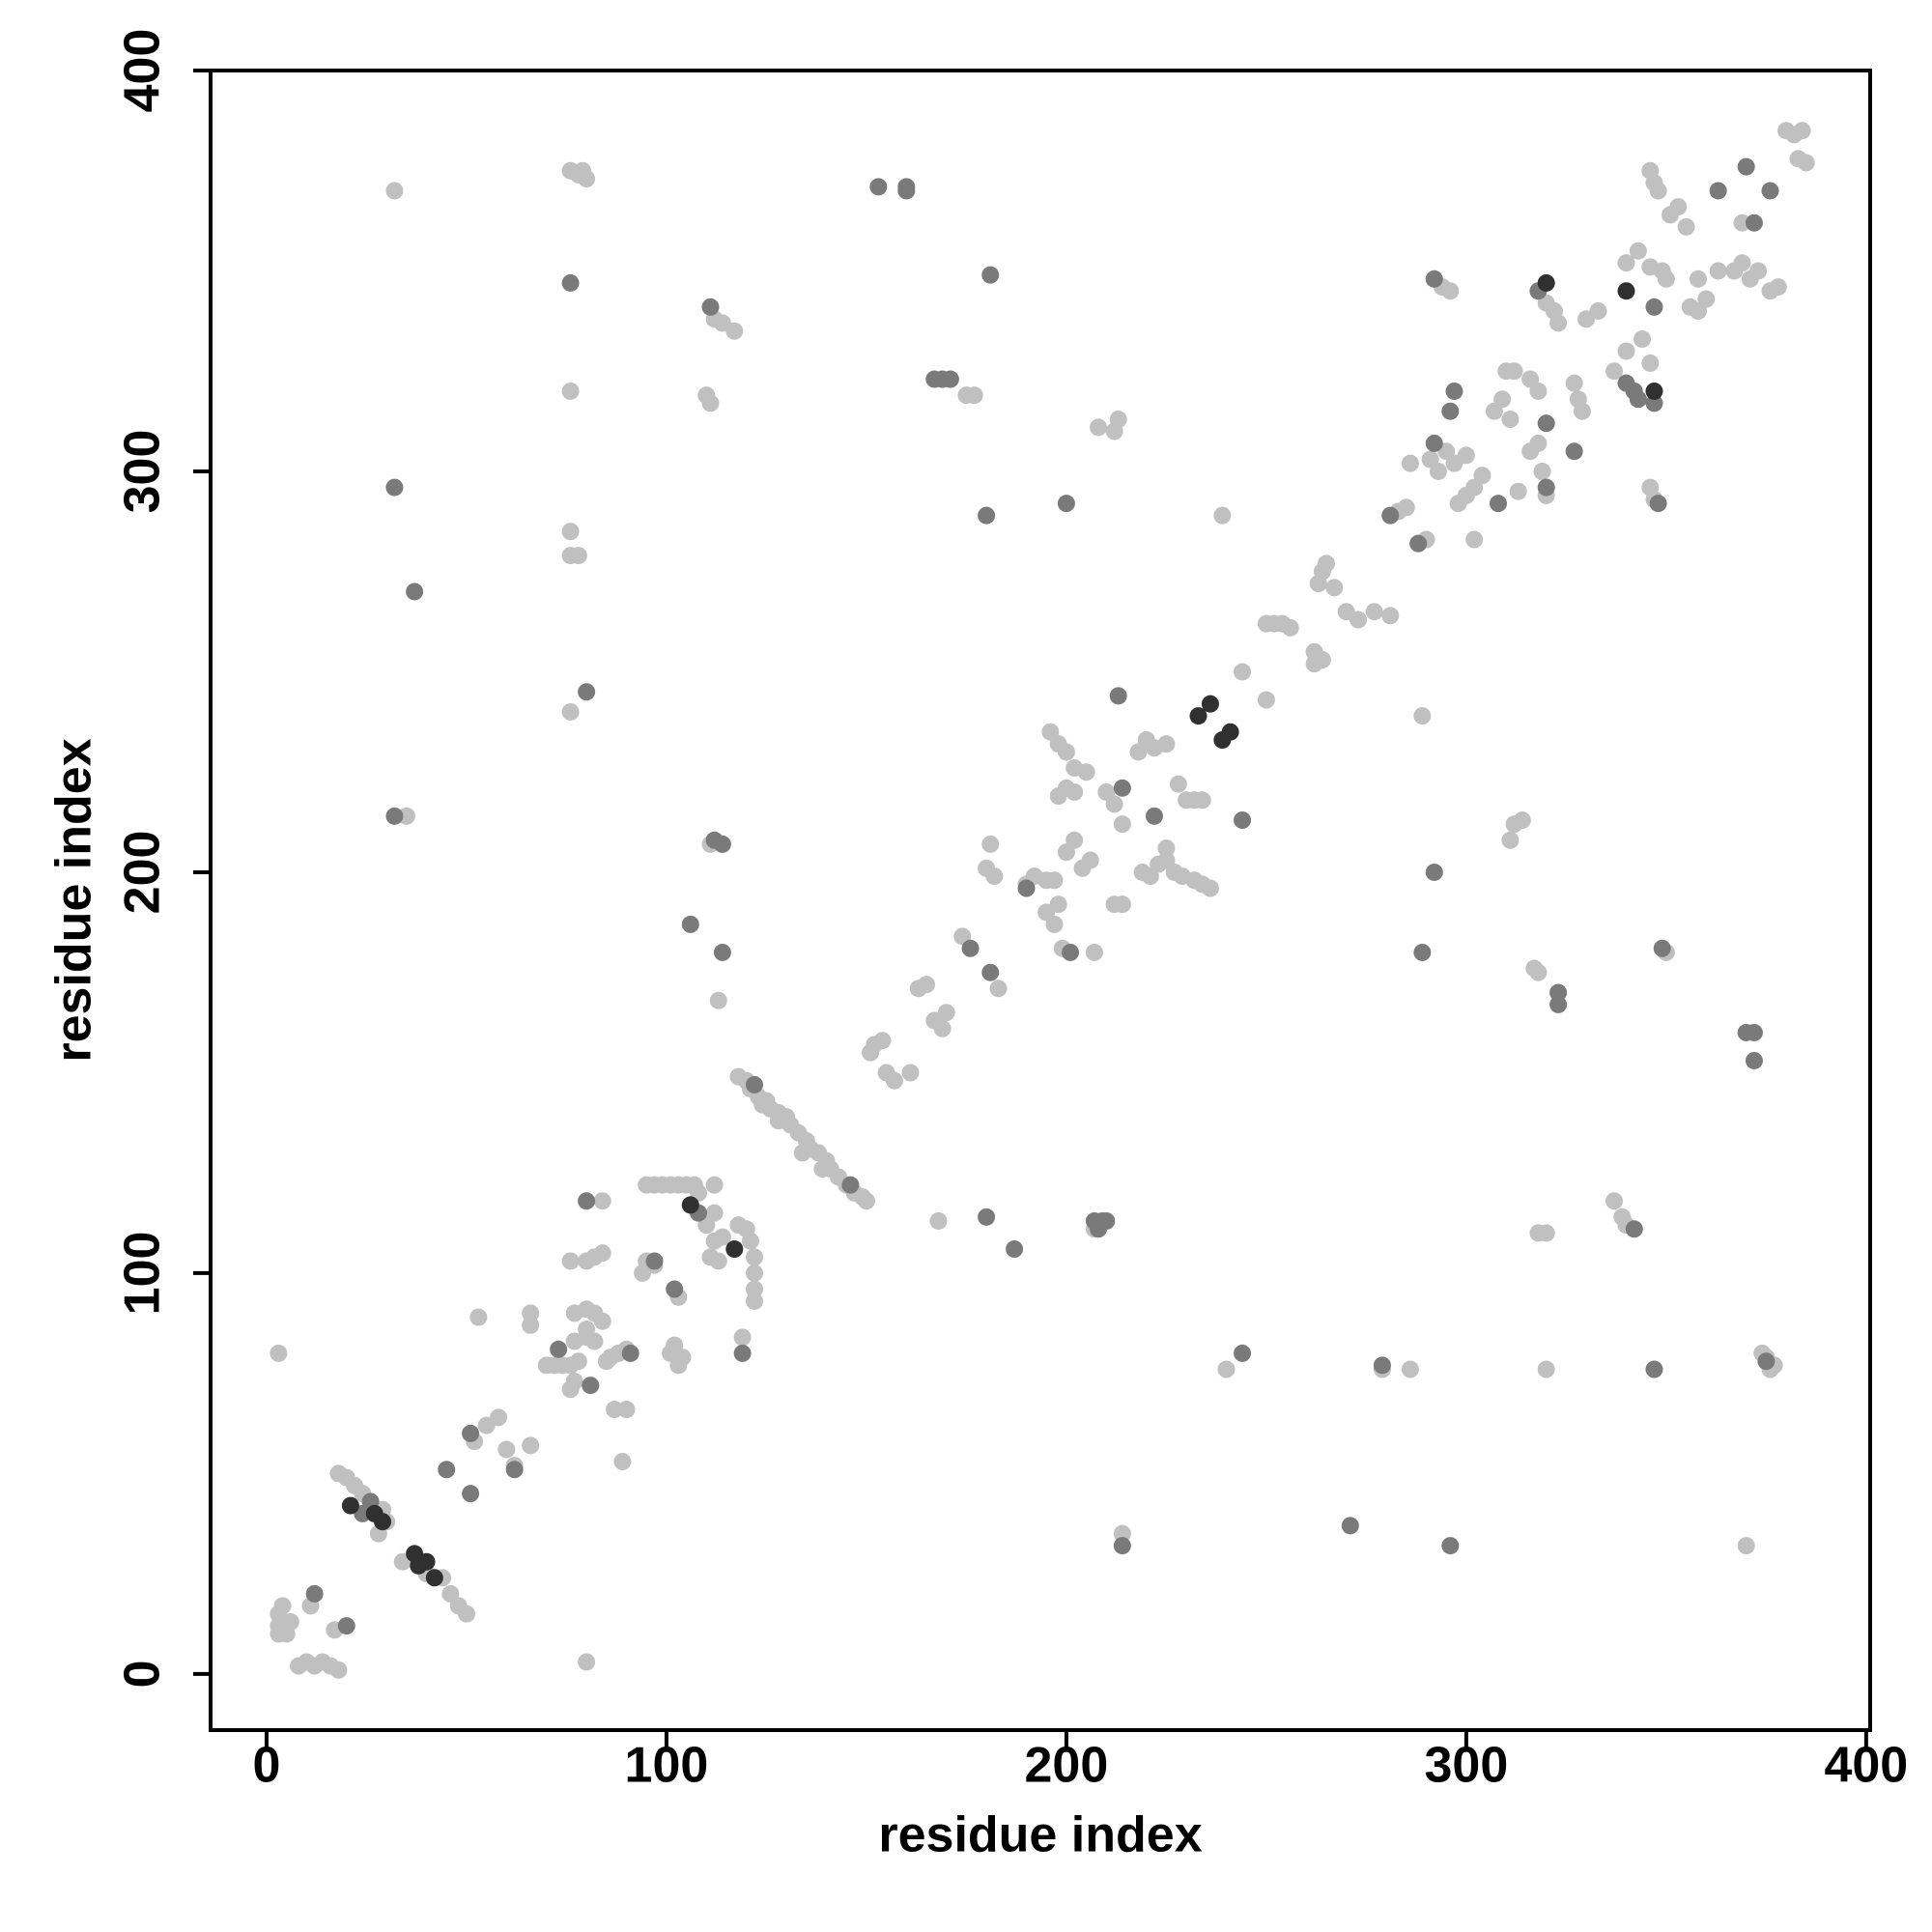 Image resolution: width=1932 pixels, height=1932 pixels. I want to click on x-tick-label: 300, so click(1467, 1766).